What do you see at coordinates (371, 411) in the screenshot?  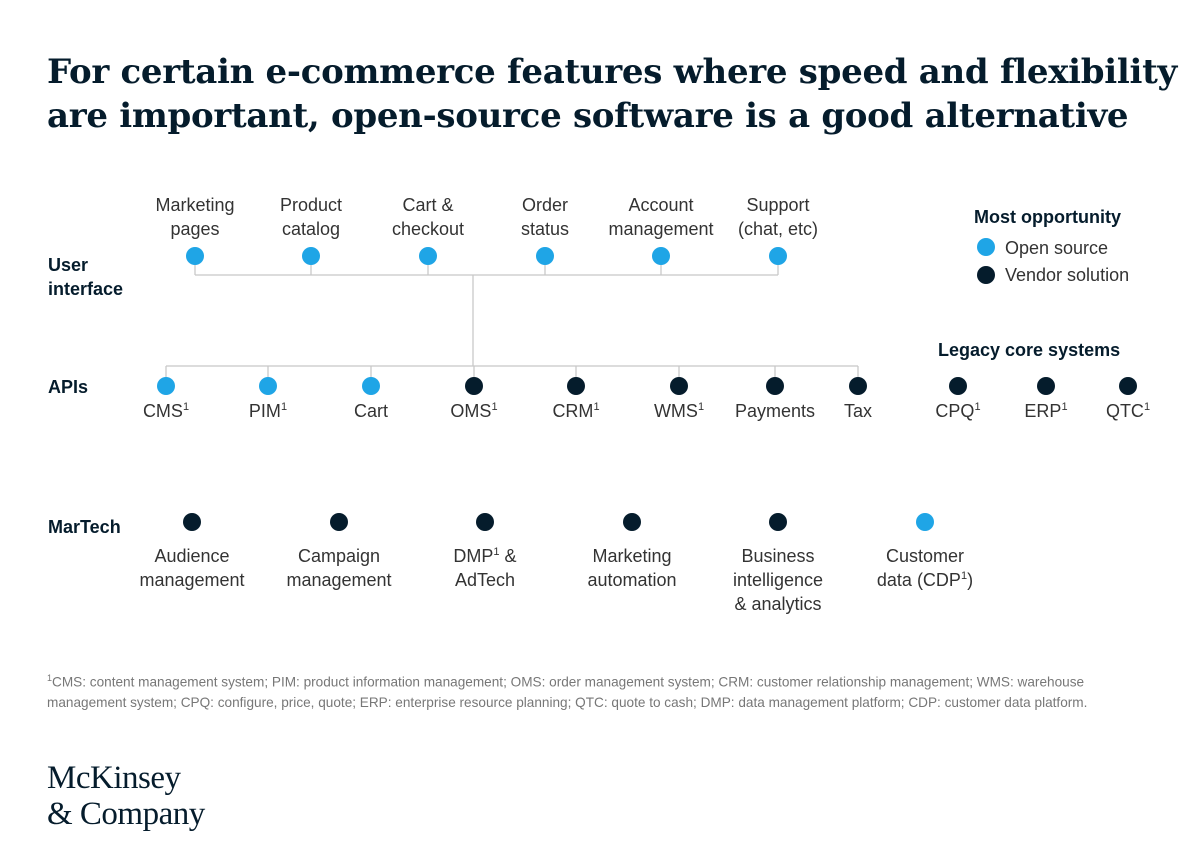 I see `api-node-label: Cart` at bounding box center [371, 411].